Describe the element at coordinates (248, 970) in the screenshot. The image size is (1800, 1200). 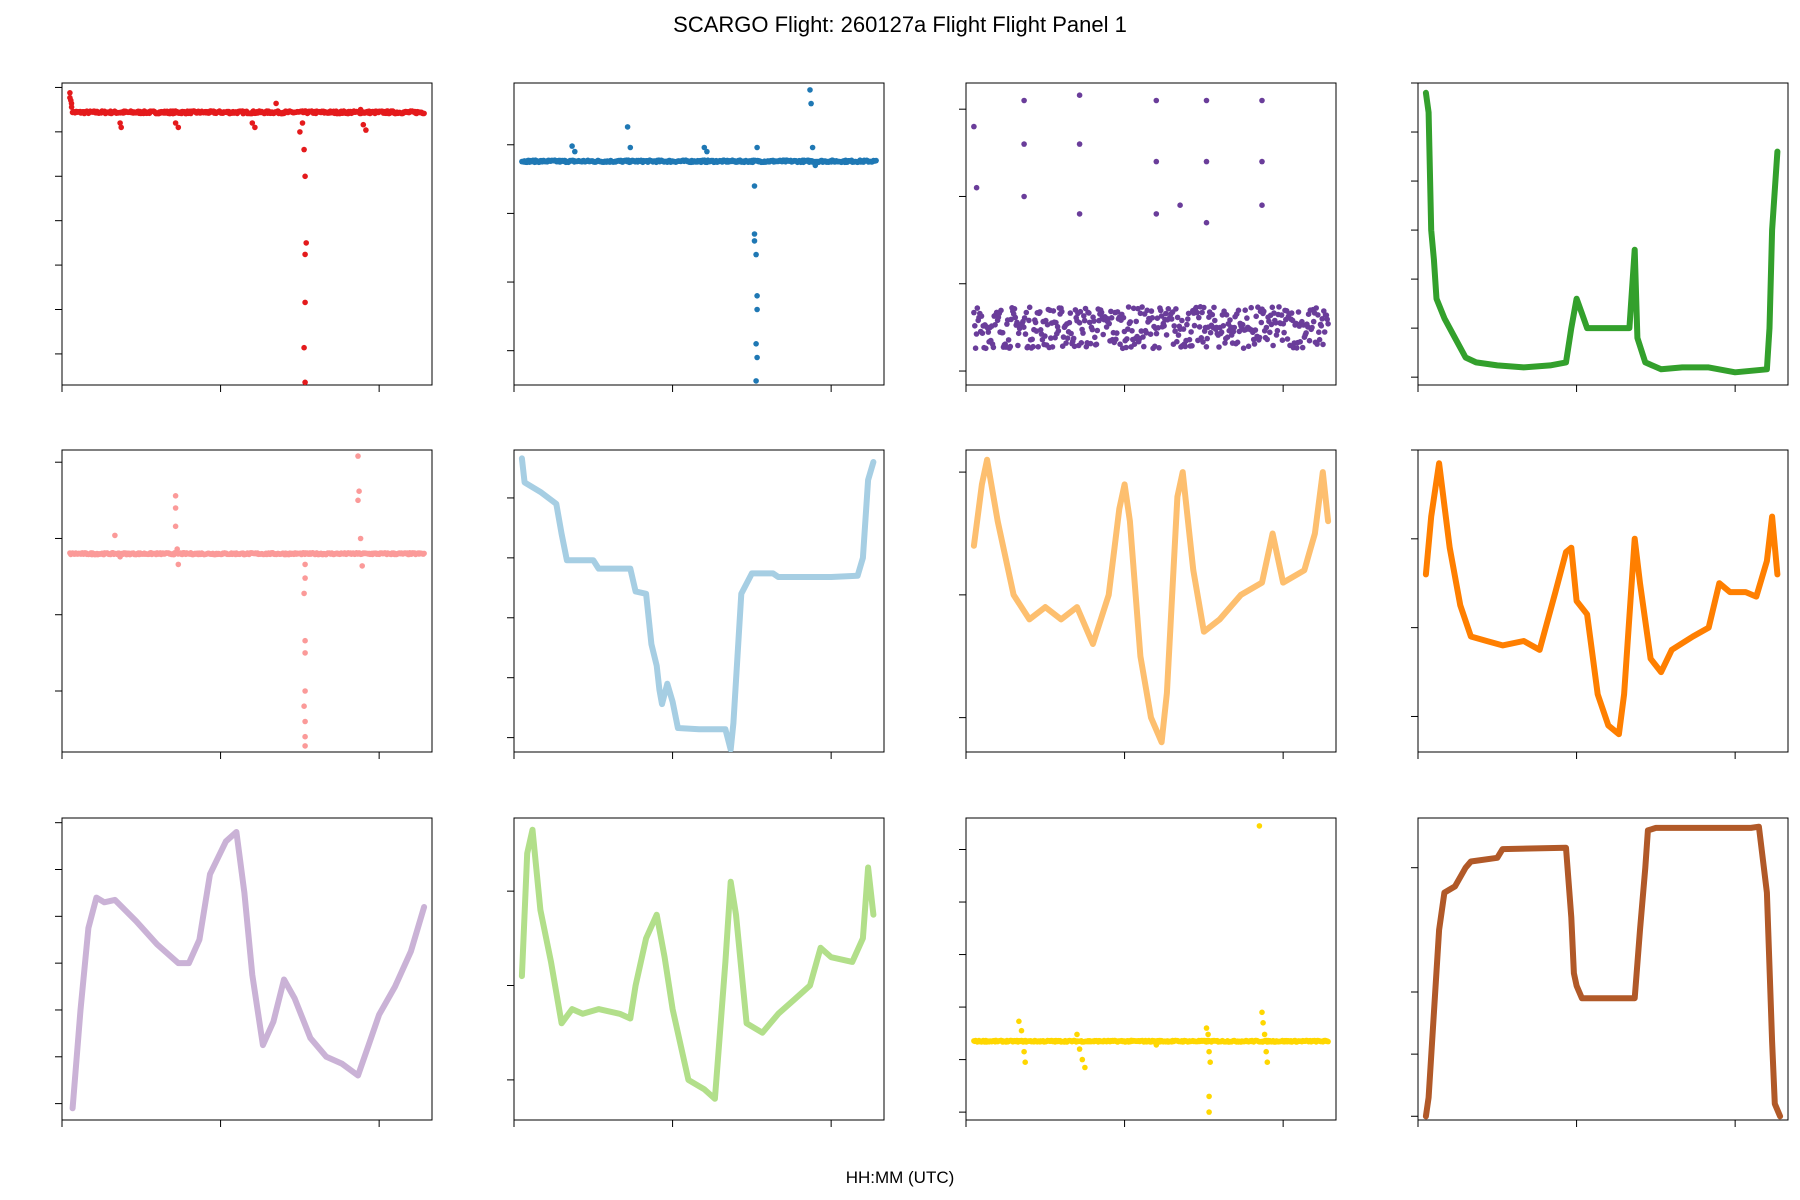
I see `series-das-temp` at that location.